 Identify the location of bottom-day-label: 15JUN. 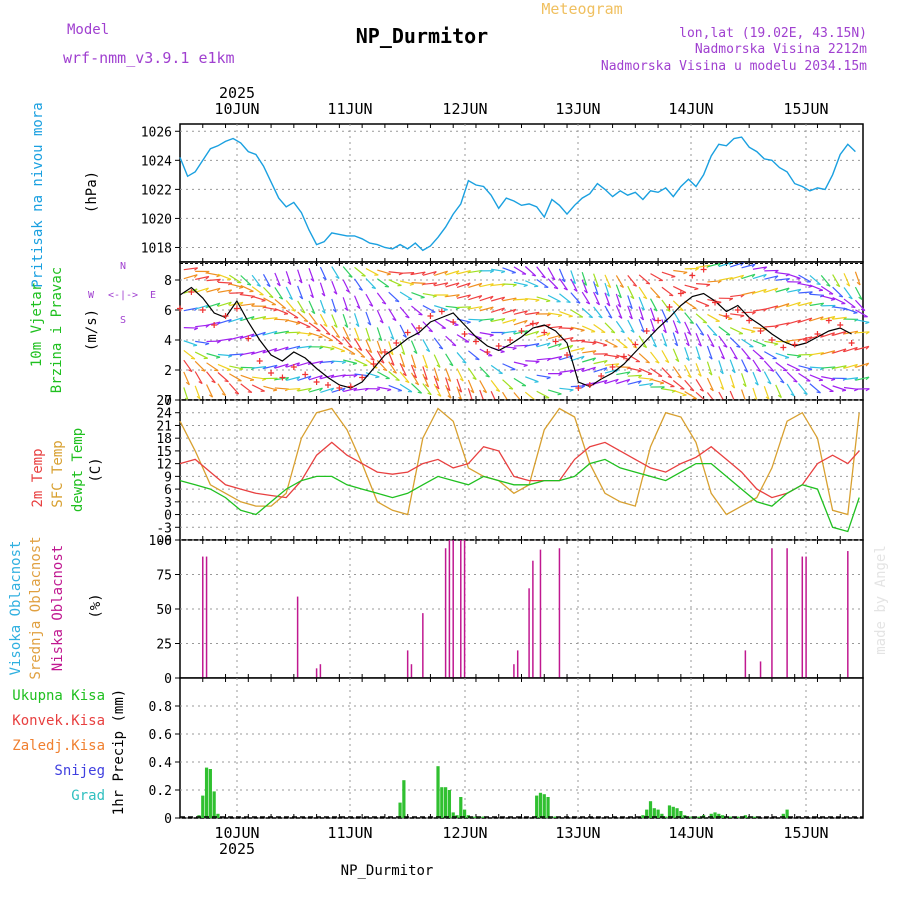
(805, 833).